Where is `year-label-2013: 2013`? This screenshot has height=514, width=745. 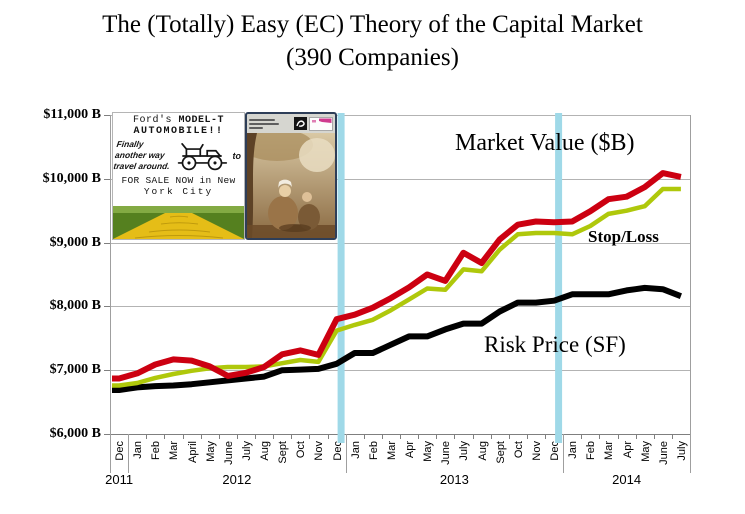 year-label-2013: 2013 is located at coordinates (454, 479).